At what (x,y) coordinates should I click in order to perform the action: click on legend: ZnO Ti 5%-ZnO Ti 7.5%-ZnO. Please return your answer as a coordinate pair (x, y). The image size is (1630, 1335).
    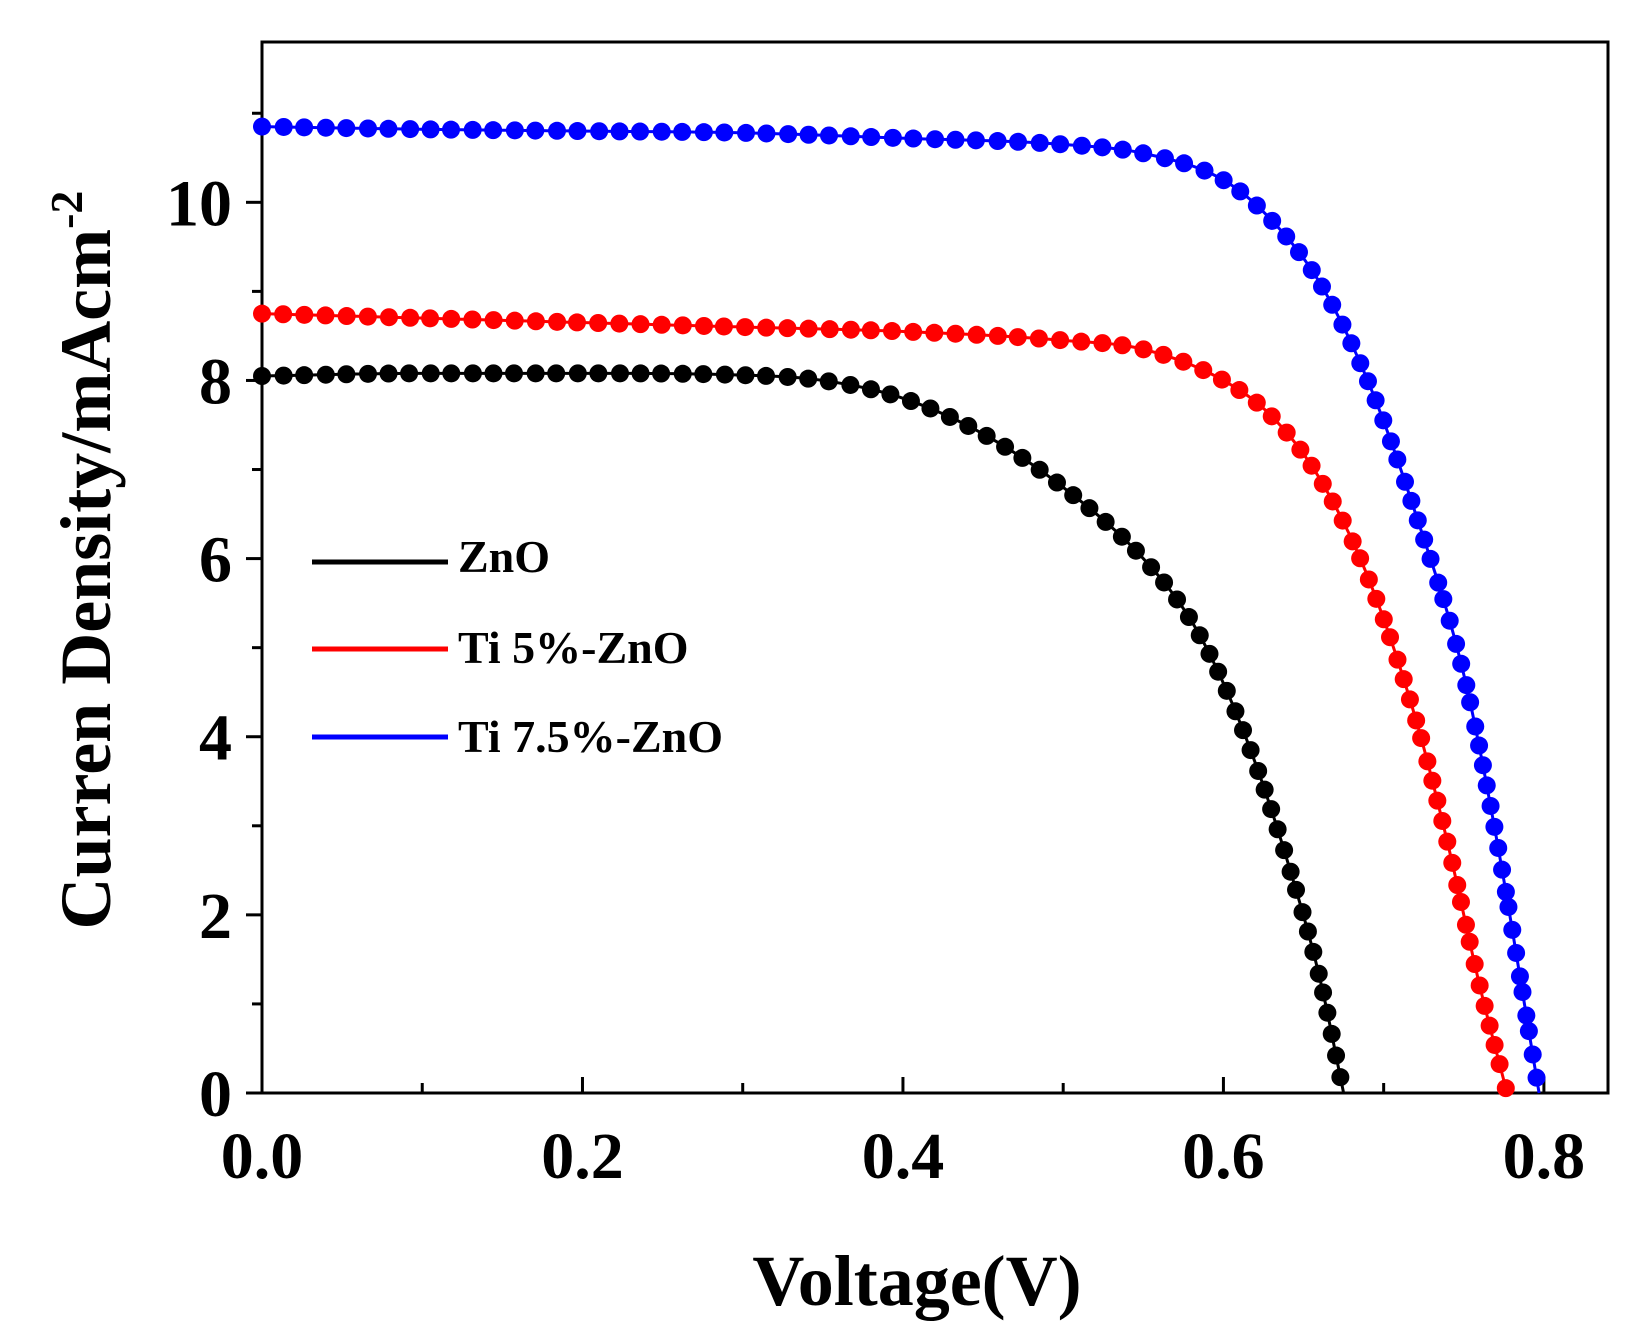
    Looking at the image, I should click on (517, 646).